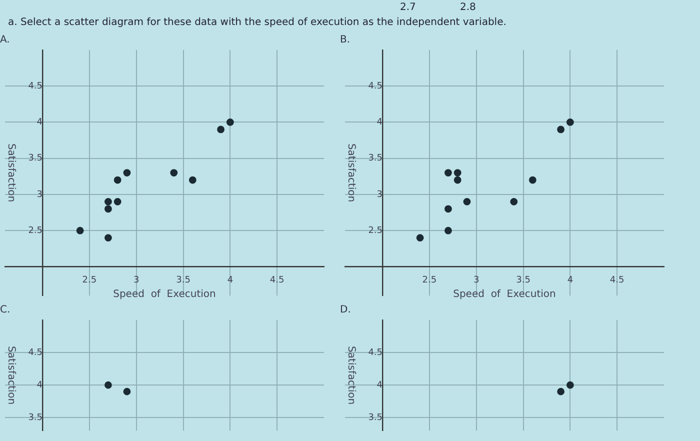 This screenshot has height=441, width=700. What do you see at coordinates (257, 22) in the screenshot?
I see `text: a. Select a scatter diagram for these data with the speed of execution as the independent variable.` at bounding box center [257, 22].